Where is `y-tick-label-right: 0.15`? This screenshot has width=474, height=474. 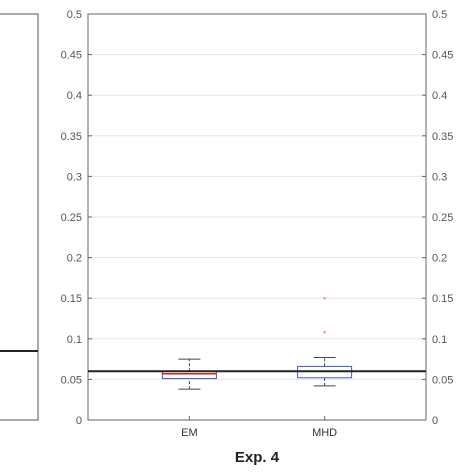 y-tick-label-right: 0.15 is located at coordinates (442, 299).